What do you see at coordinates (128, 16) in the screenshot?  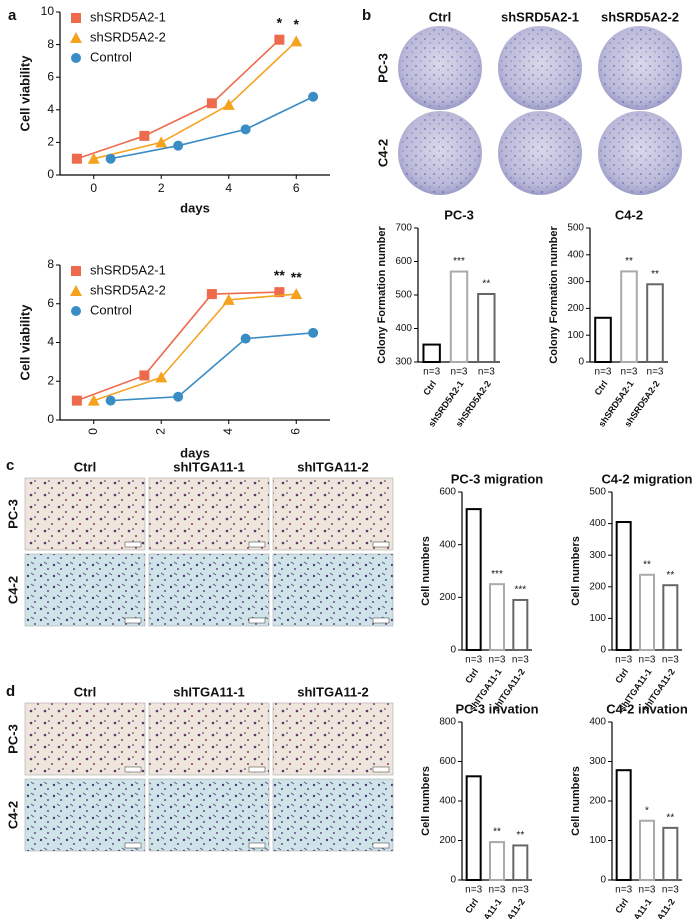 I see `legend-label: shSRD5A2-1` at bounding box center [128, 16].